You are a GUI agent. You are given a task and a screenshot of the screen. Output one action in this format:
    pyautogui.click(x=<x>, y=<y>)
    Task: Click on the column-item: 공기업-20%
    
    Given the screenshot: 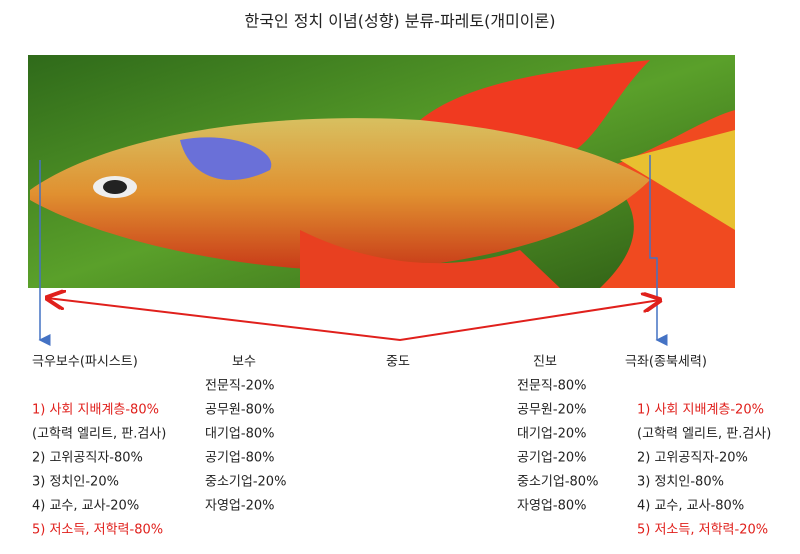 What is the action you would take?
    pyautogui.click(x=551, y=458)
    